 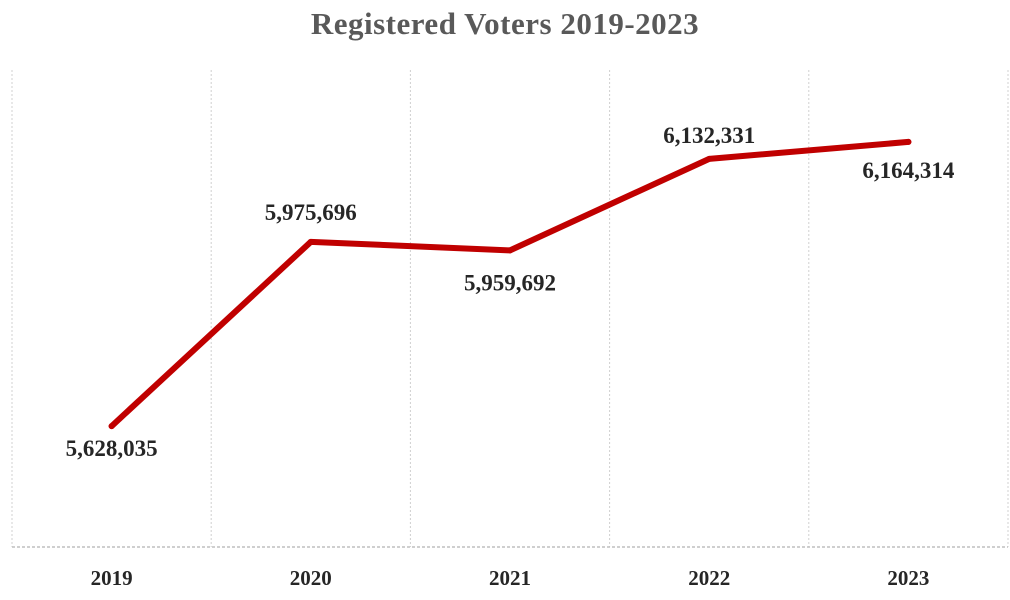 I want to click on x-tick-label-2021: 2021, so click(x=510, y=578).